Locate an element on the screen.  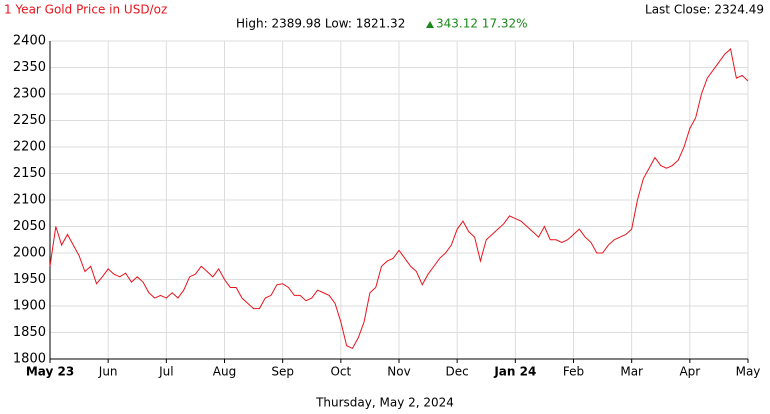
x-tick-label: Nov is located at coordinates (398, 372).